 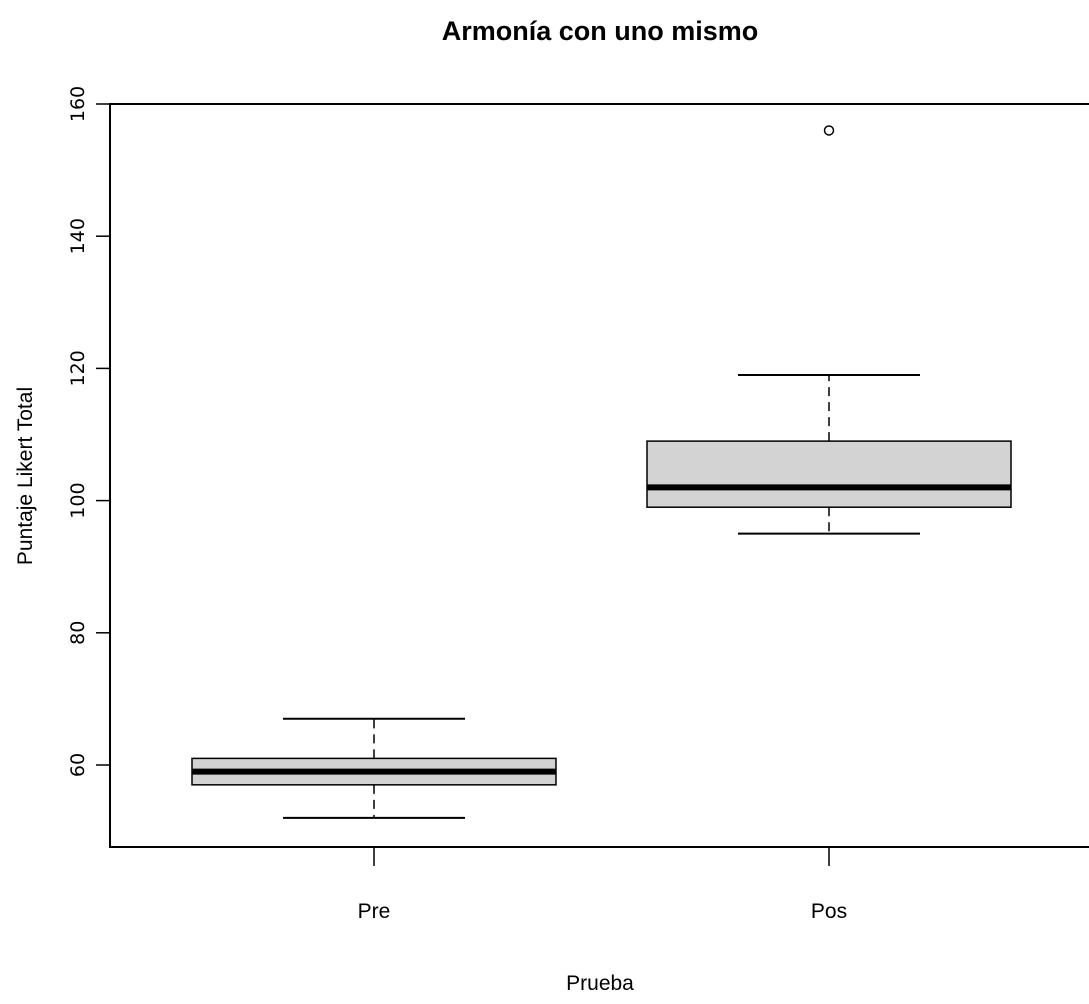 What do you see at coordinates (374, 911) in the screenshot?
I see `x-tick-label-pre: Pre` at bounding box center [374, 911].